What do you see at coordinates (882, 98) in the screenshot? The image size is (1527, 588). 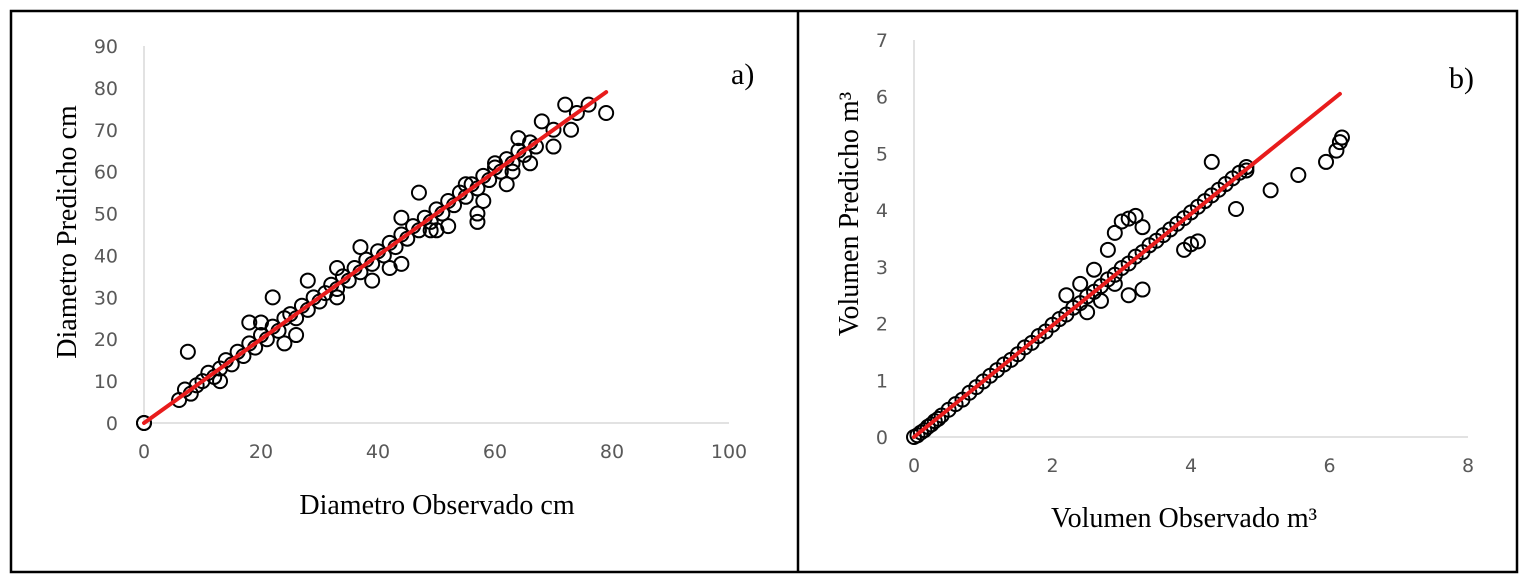 I see `panel-b-y-tick-label: 6` at bounding box center [882, 98].